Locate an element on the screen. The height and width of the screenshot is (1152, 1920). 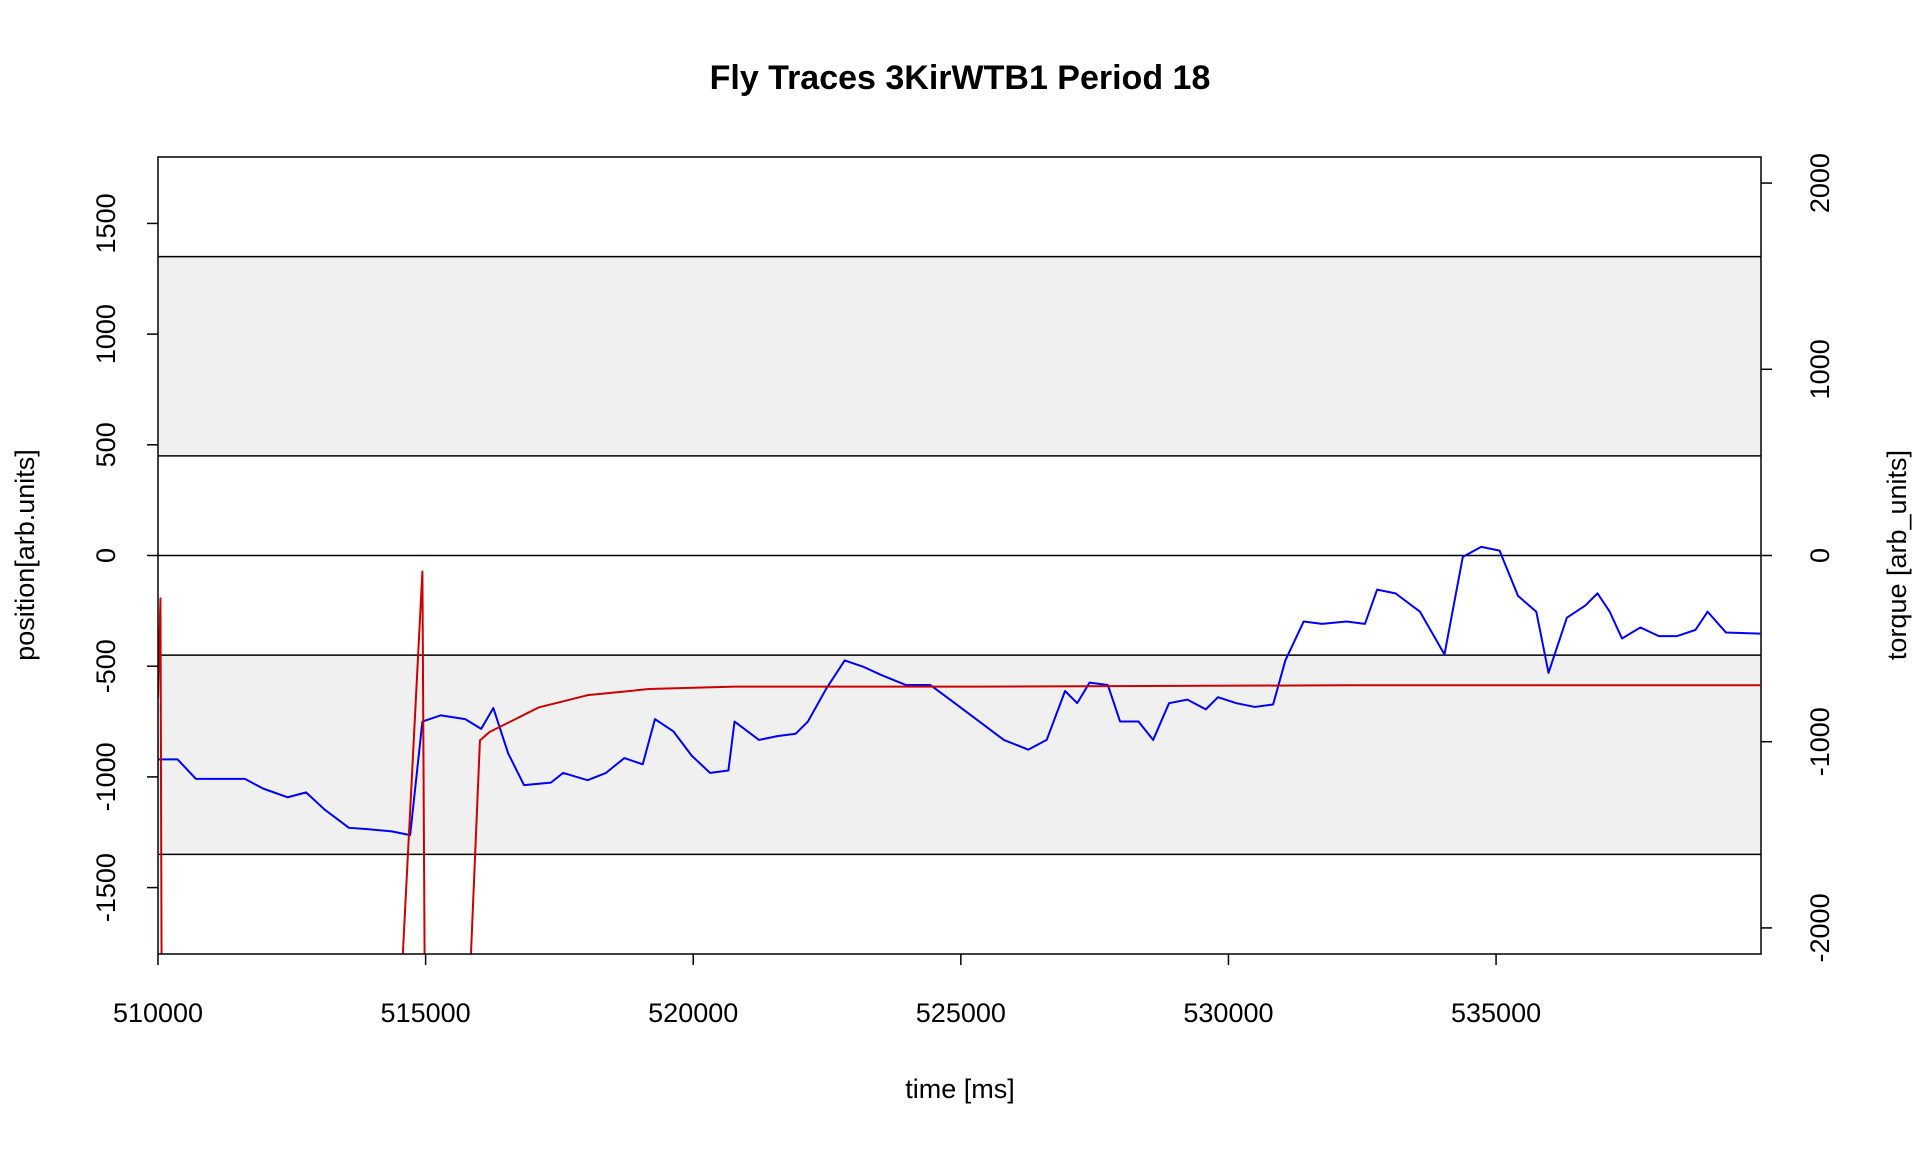
y-tick-label: 1500 is located at coordinates (106, 223).